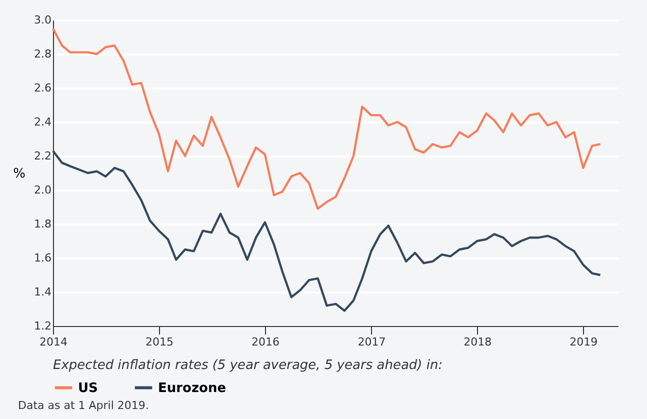 The width and height of the screenshot is (647, 419). Describe the element at coordinates (43, 224) in the screenshot. I see `y-tick-label: 1.8` at that location.